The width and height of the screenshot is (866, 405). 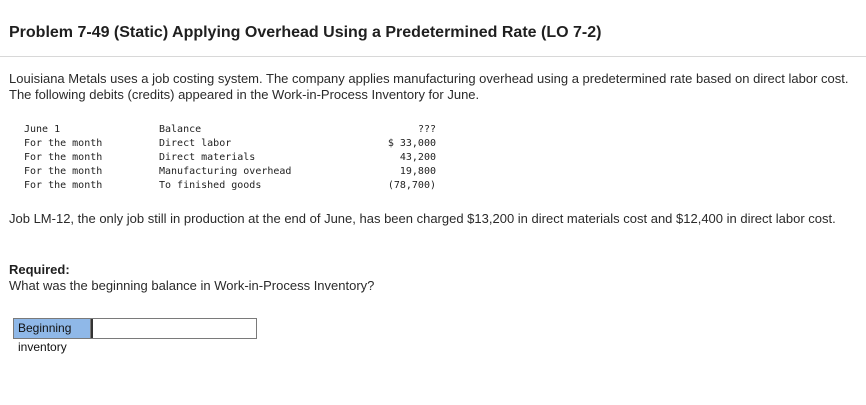 I want to click on ledger-amount: ???, so click(x=426, y=129).